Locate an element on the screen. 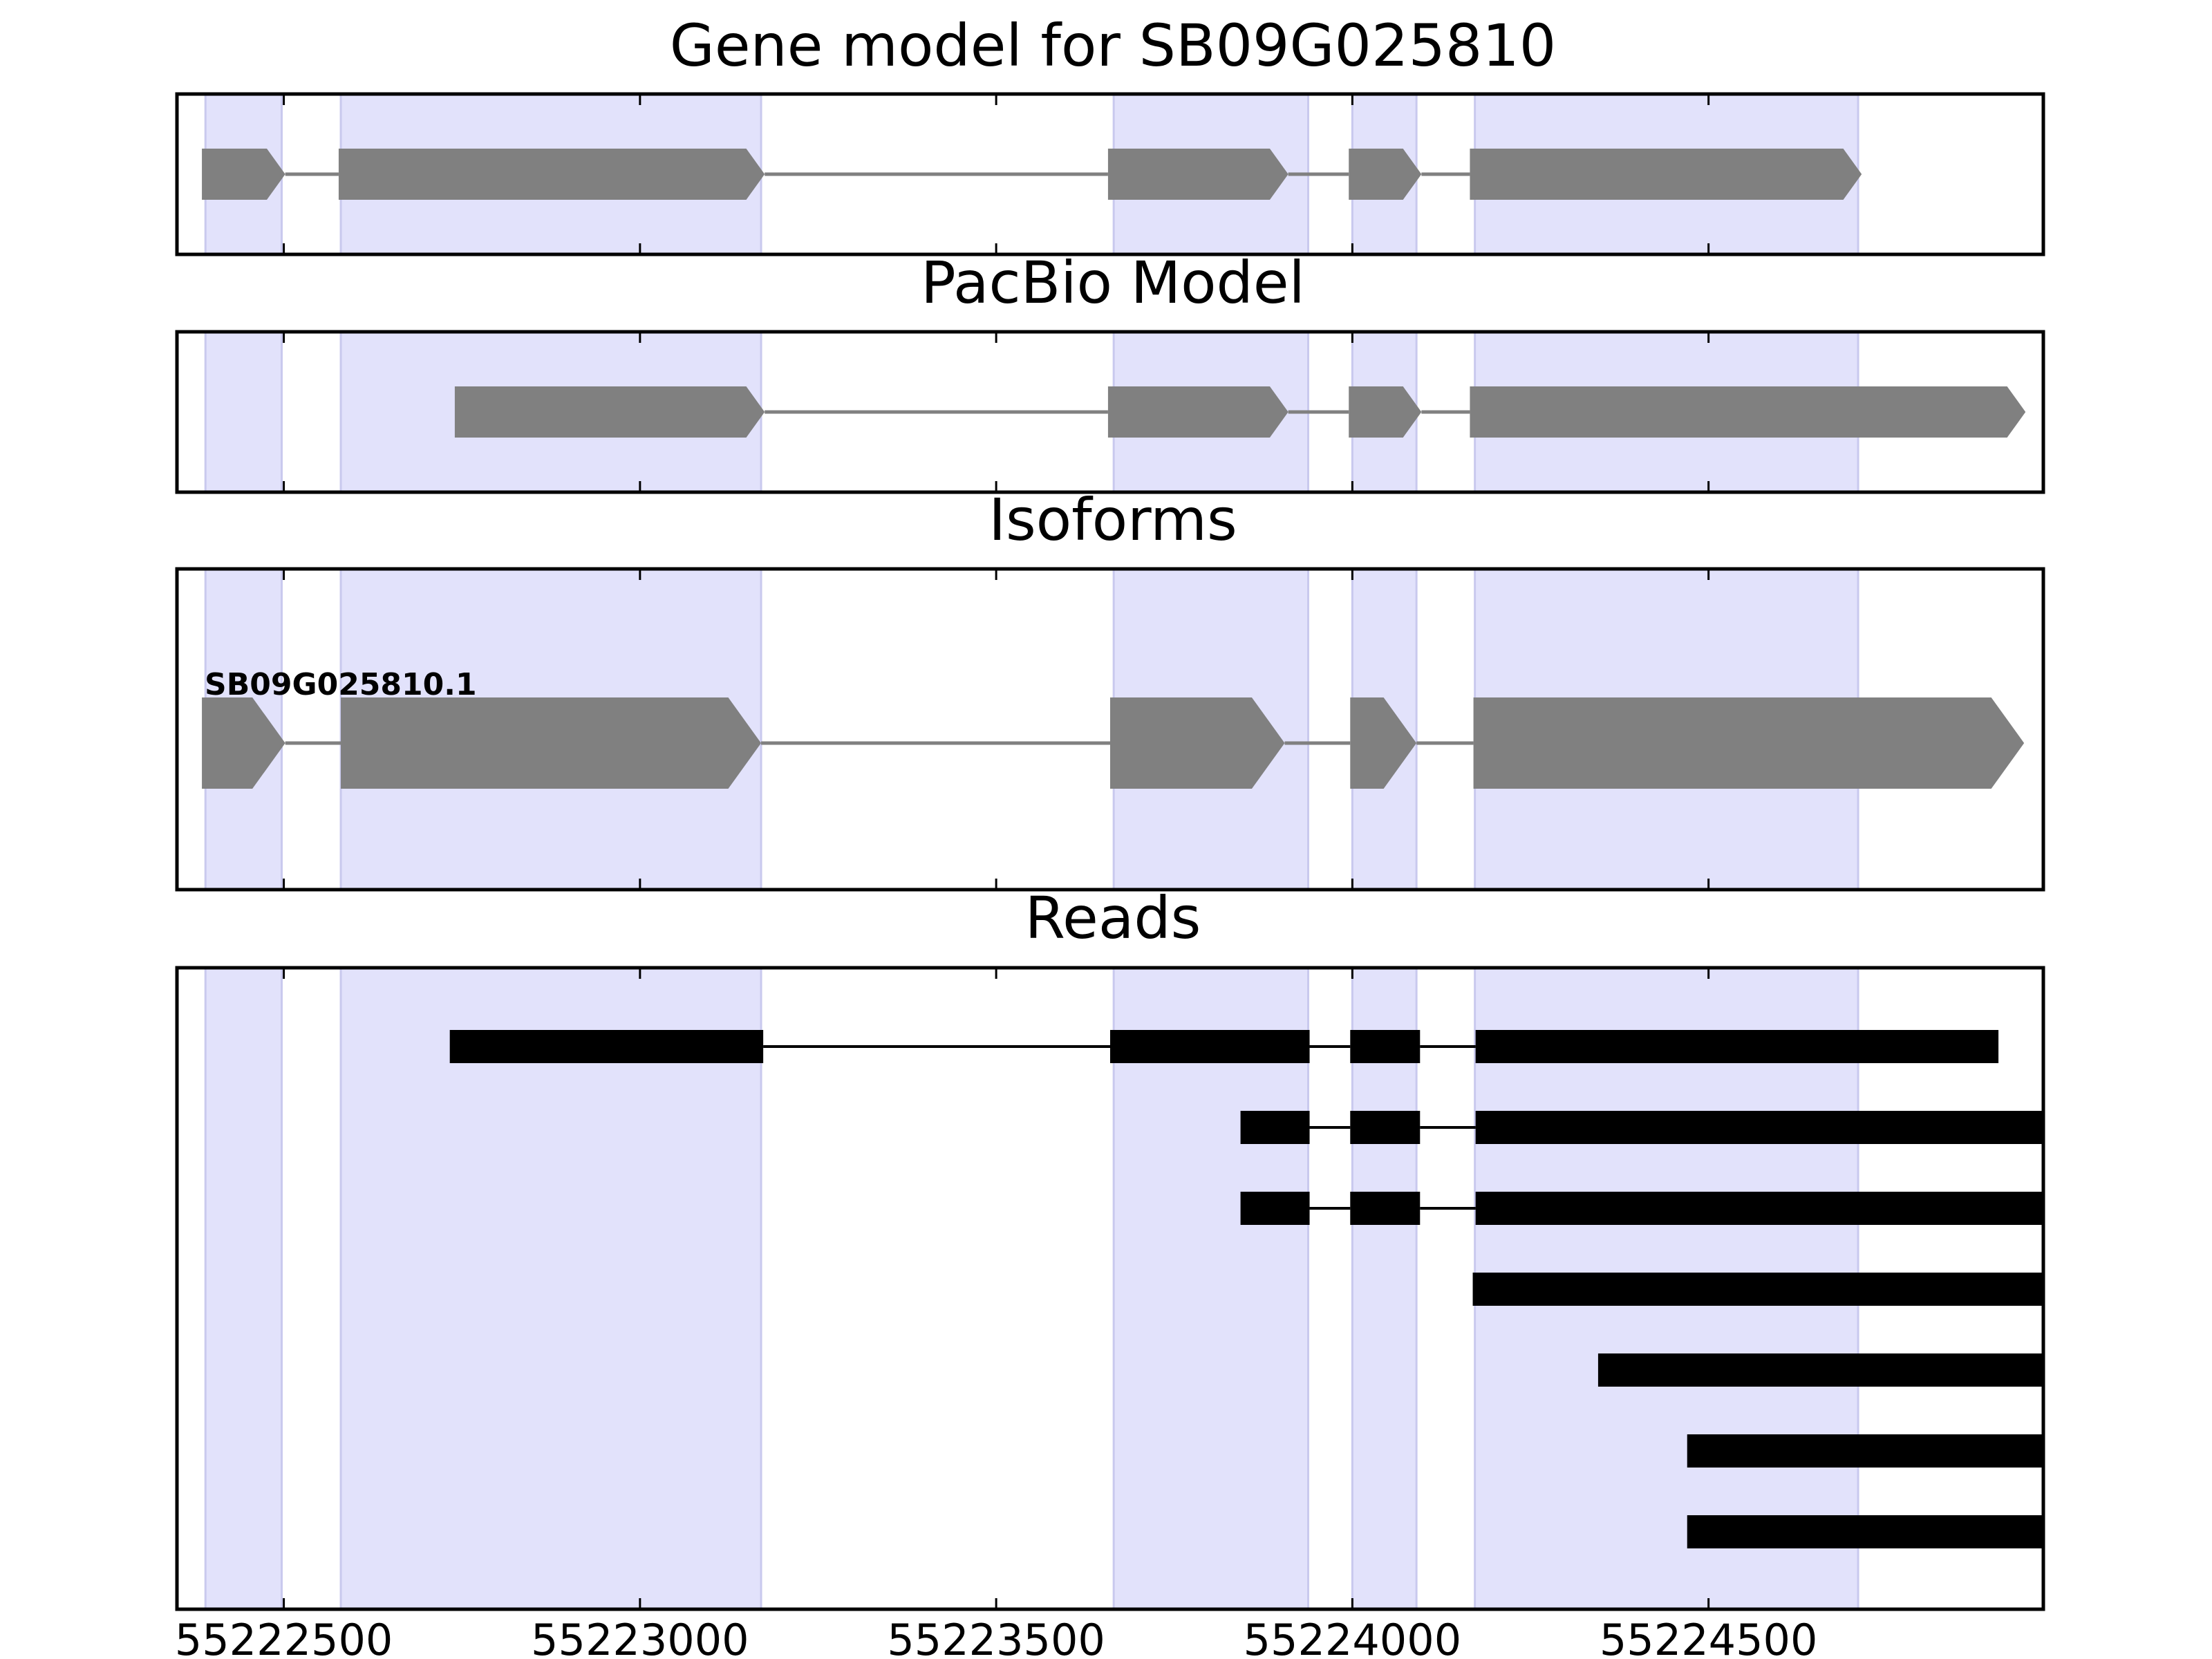 Image resolution: width=2212 pixels, height=1659 pixels. ticks-isoforms is located at coordinates (997, 730).